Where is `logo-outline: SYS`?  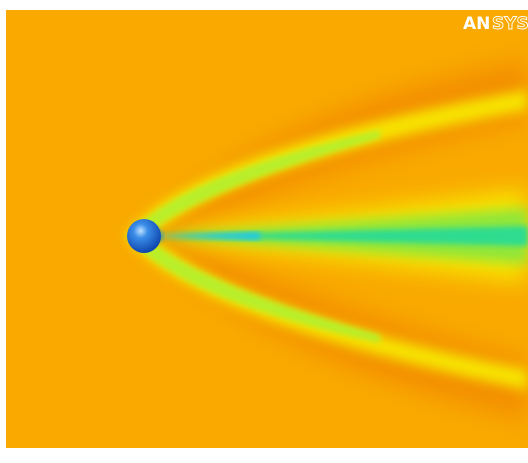
logo-outline: SYS is located at coordinates (510, 24).